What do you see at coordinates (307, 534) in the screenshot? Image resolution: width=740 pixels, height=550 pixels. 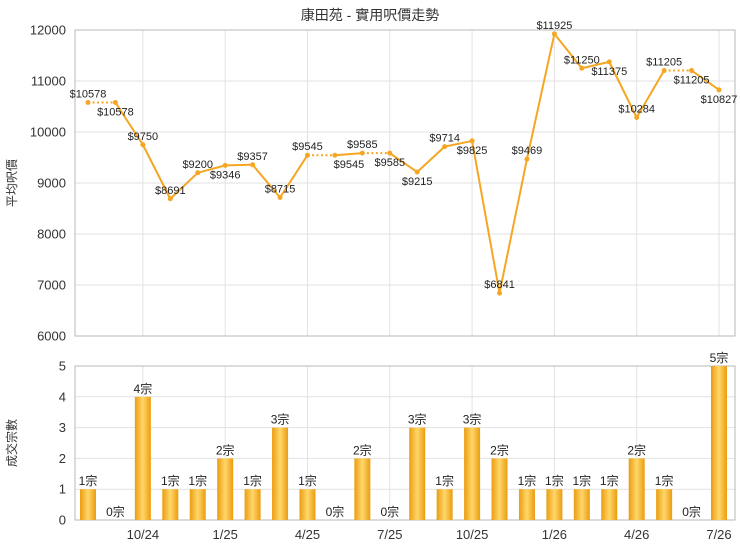 I see `x-tick-label: 4/25` at bounding box center [307, 534].